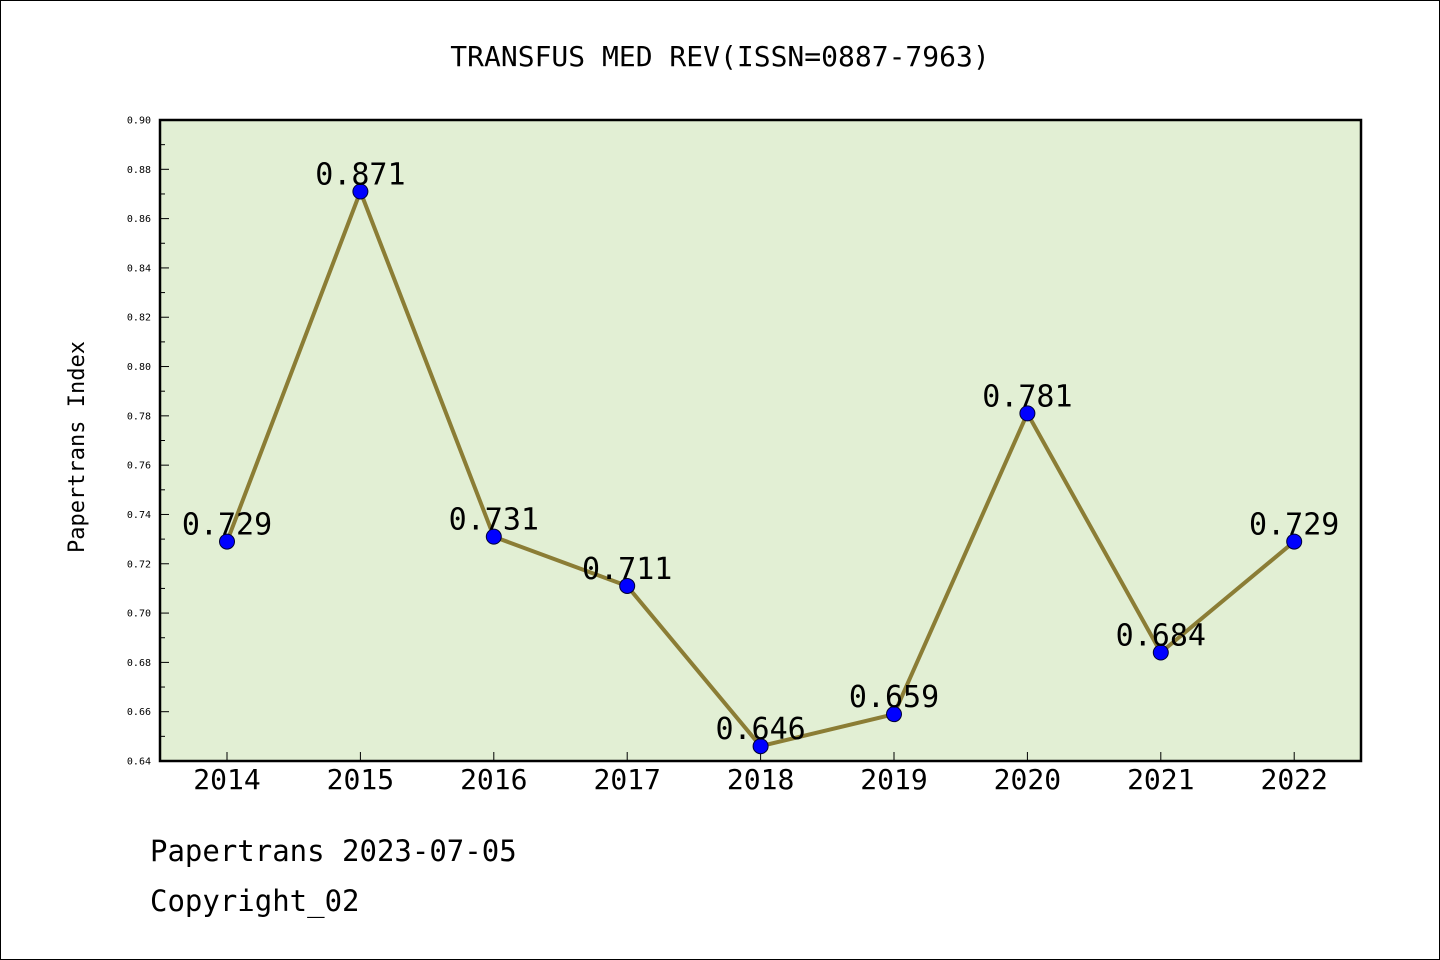 The height and width of the screenshot is (960, 1440). Describe the element at coordinates (626, 779) in the screenshot. I see `x-tick-label: 2017` at that location.